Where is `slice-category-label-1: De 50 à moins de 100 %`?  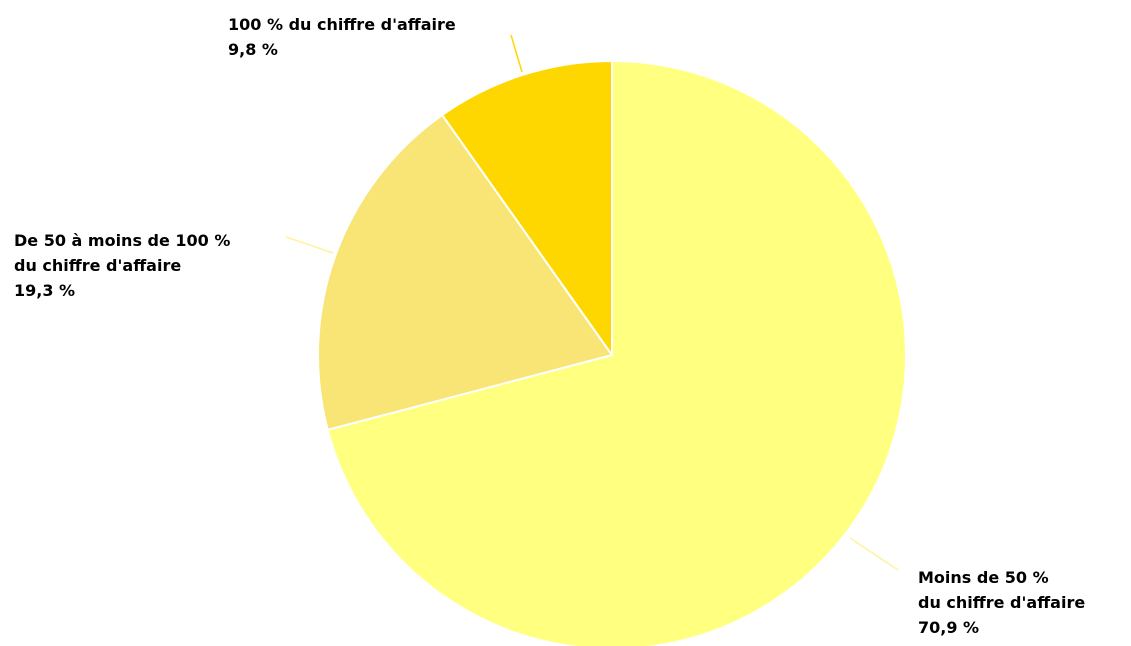
slice-category-label-1: De 50 à moins de 100 % is located at coordinates (122, 240).